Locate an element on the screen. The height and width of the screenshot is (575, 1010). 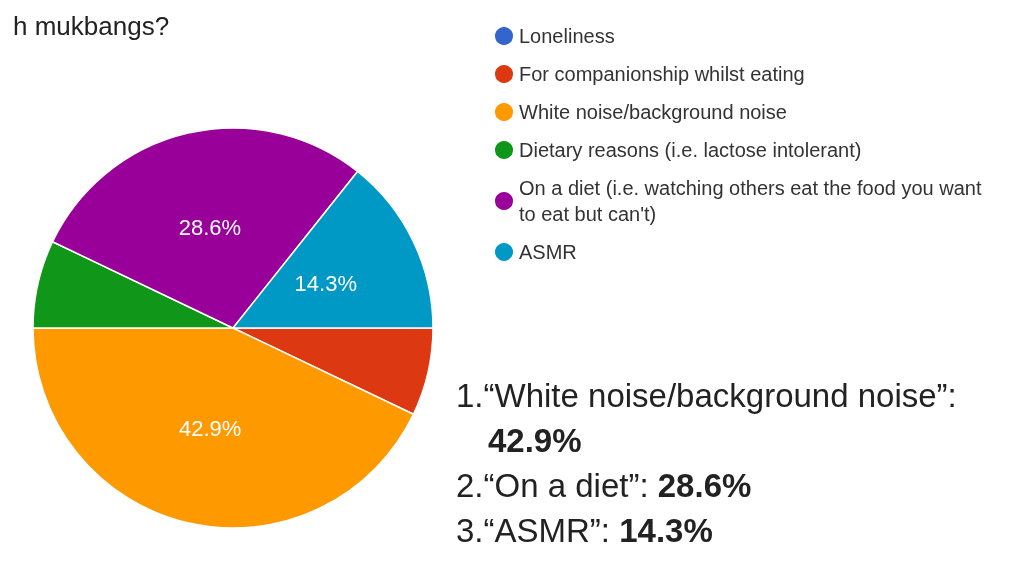
text: 2.“On a diet”: 28.6% is located at coordinates (604, 486).